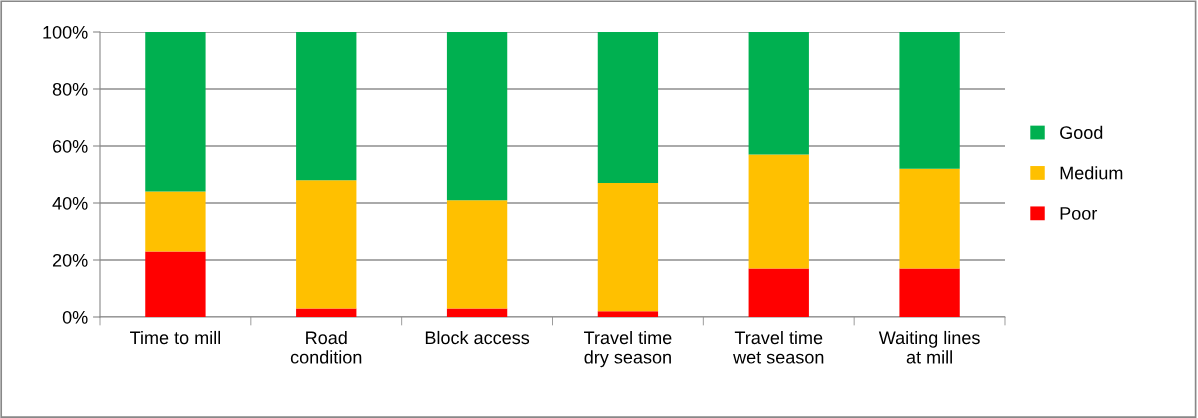  I want to click on x-tick-label: Road condition, so click(326, 347).